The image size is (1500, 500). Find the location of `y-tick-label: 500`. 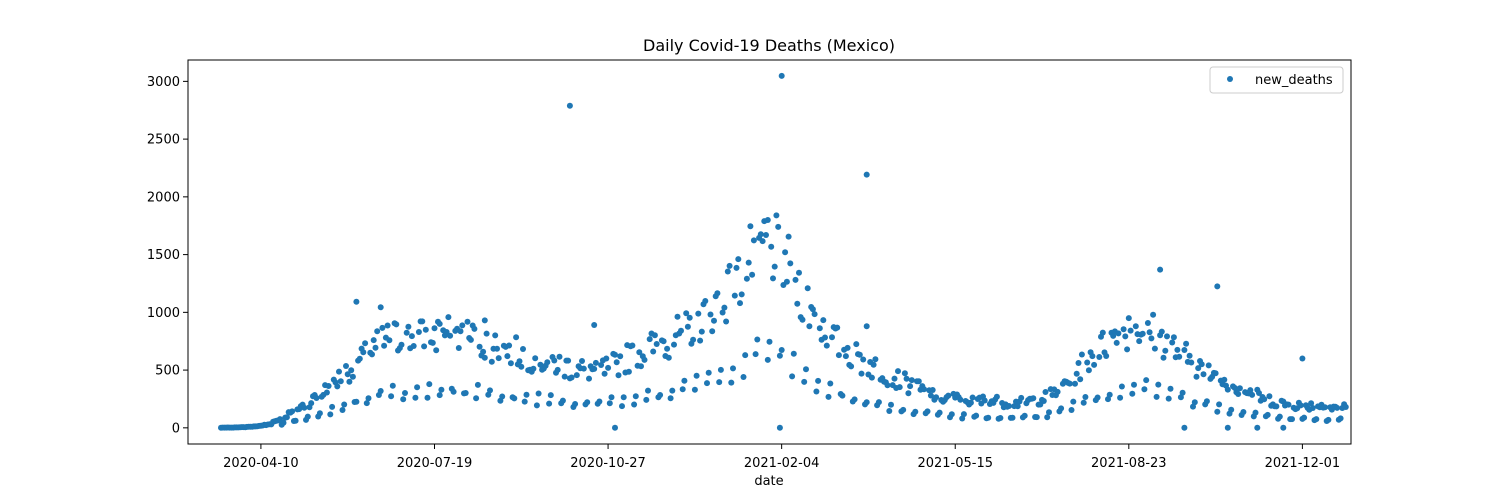

y-tick-label: 500 is located at coordinates (167, 371).